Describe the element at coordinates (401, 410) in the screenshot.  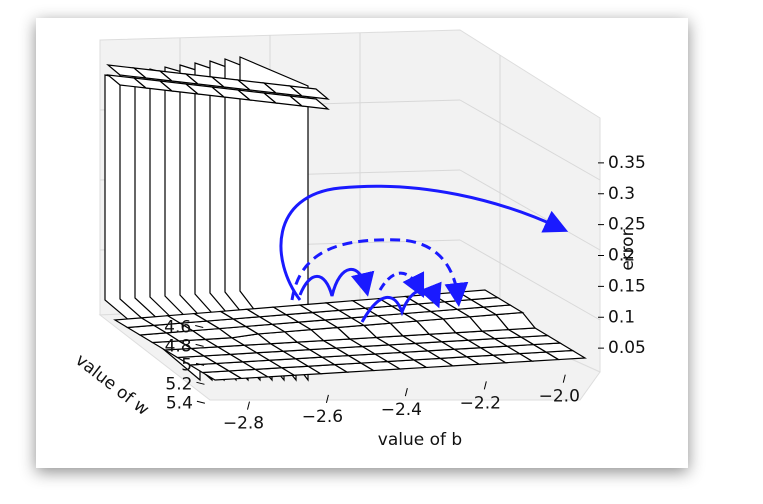
I see `x-tick-label: −2.4` at that location.